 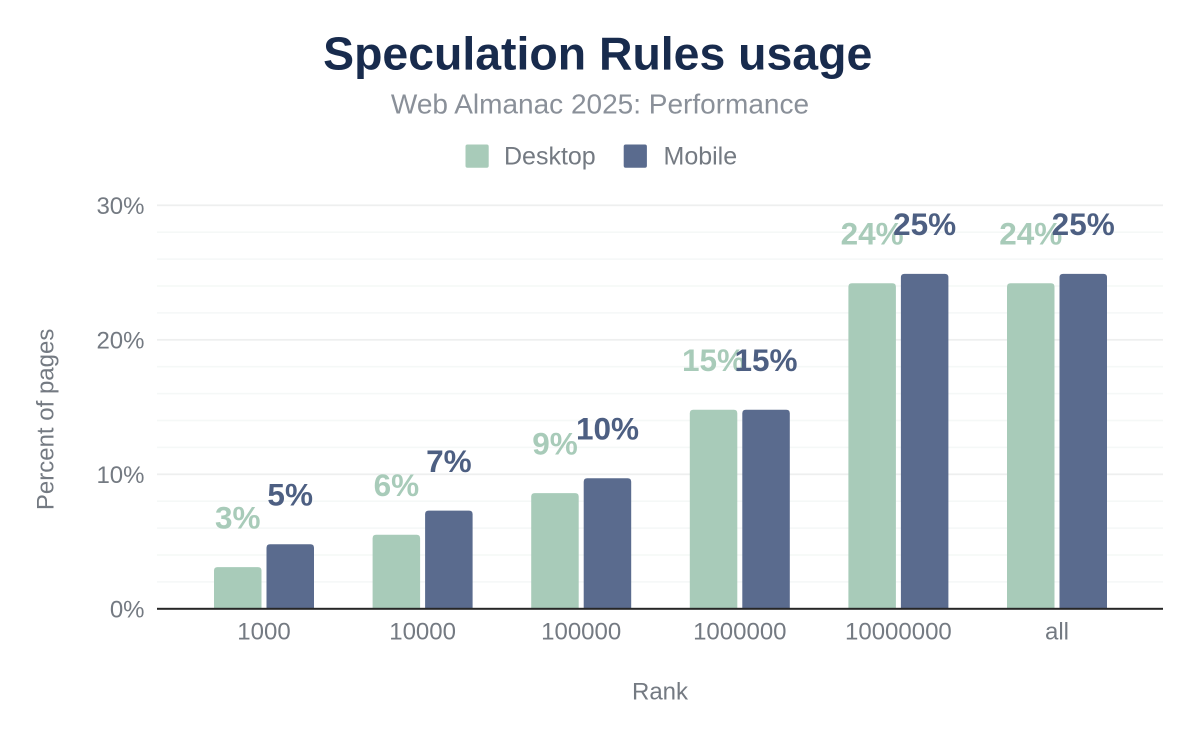 I want to click on svg-text: Speculation Rules usage, so click(x=597, y=53).